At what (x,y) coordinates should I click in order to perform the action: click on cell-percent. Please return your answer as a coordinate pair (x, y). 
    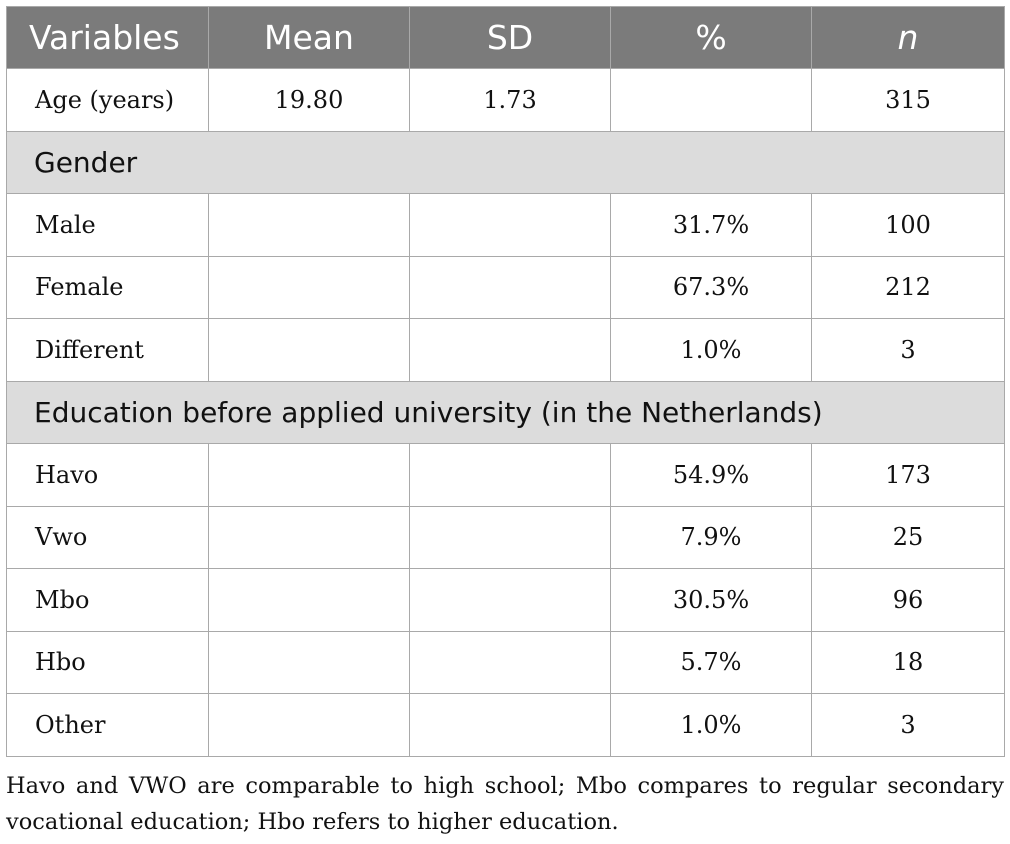
    Looking at the image, I should click on (711, 100).